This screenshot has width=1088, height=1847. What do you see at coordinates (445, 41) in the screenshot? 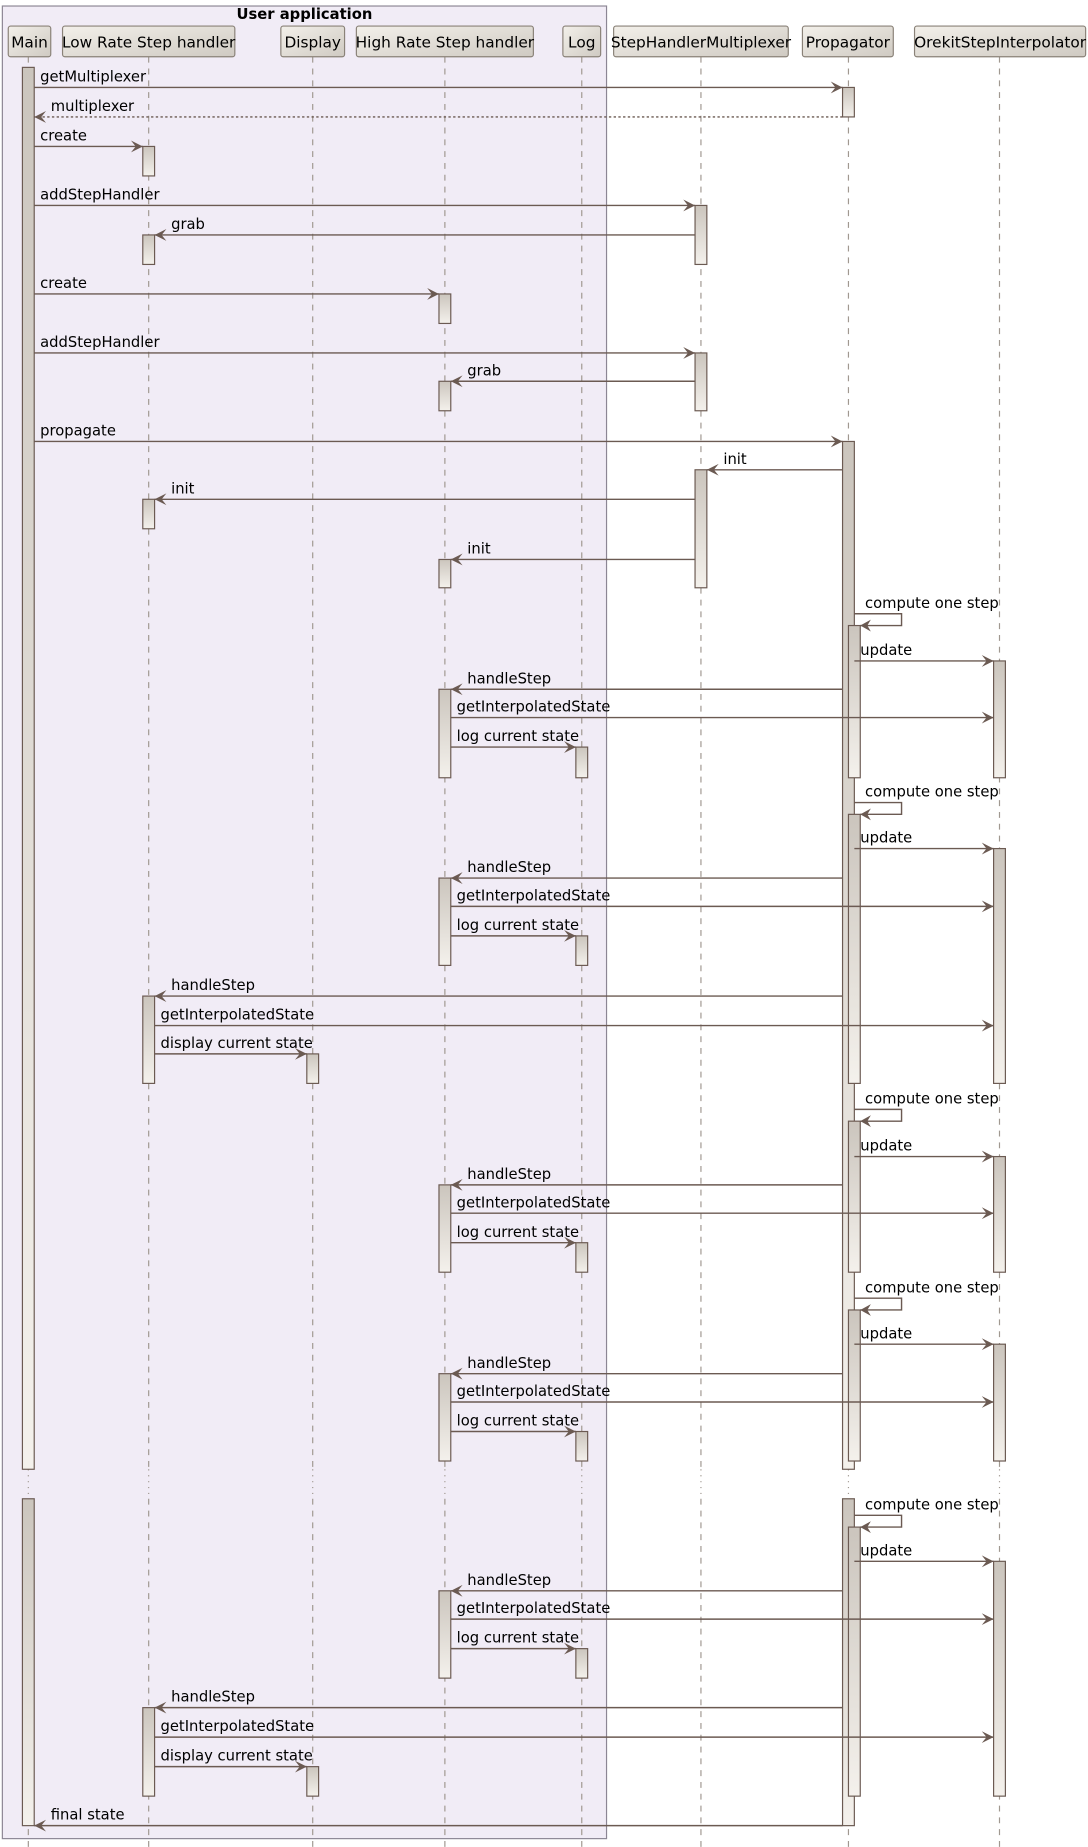
I see `participant-high: High Rate Step handler` at bounding box center [445, 41].